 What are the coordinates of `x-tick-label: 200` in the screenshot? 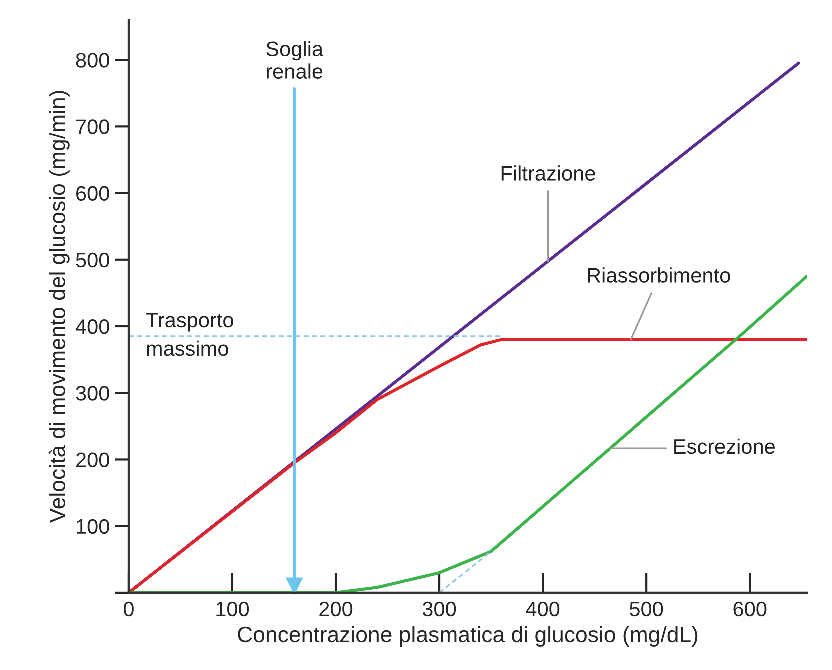 It's located at (336, 609).